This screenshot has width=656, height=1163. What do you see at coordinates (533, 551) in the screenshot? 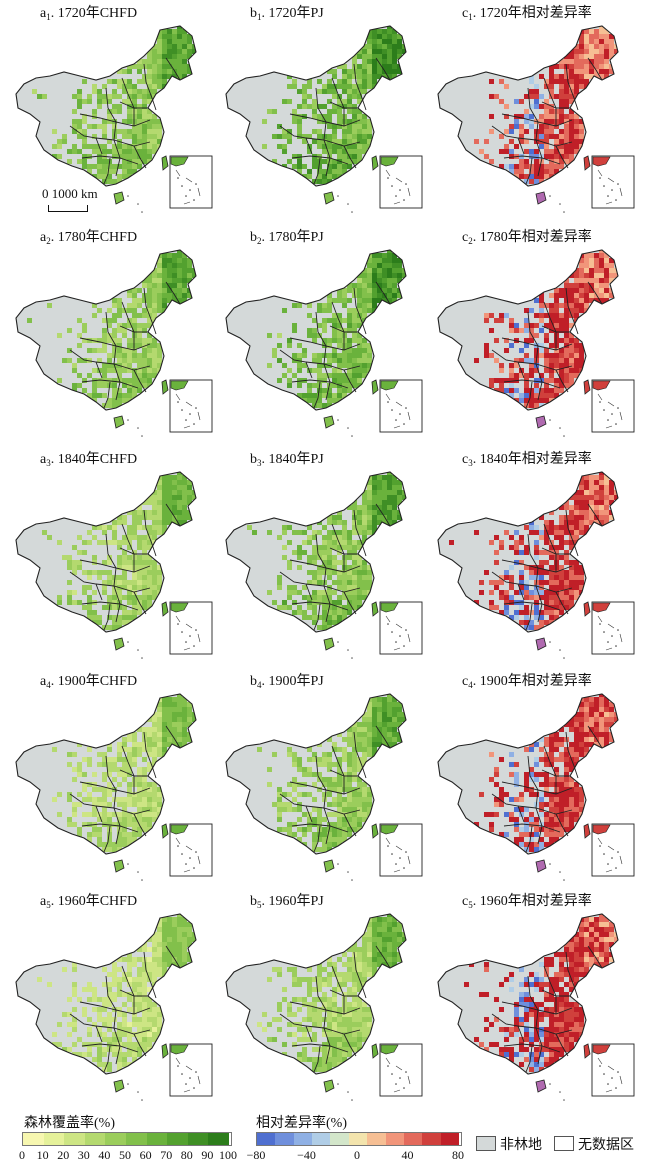
I see `grid-cells` at bounding box center [533, 551].